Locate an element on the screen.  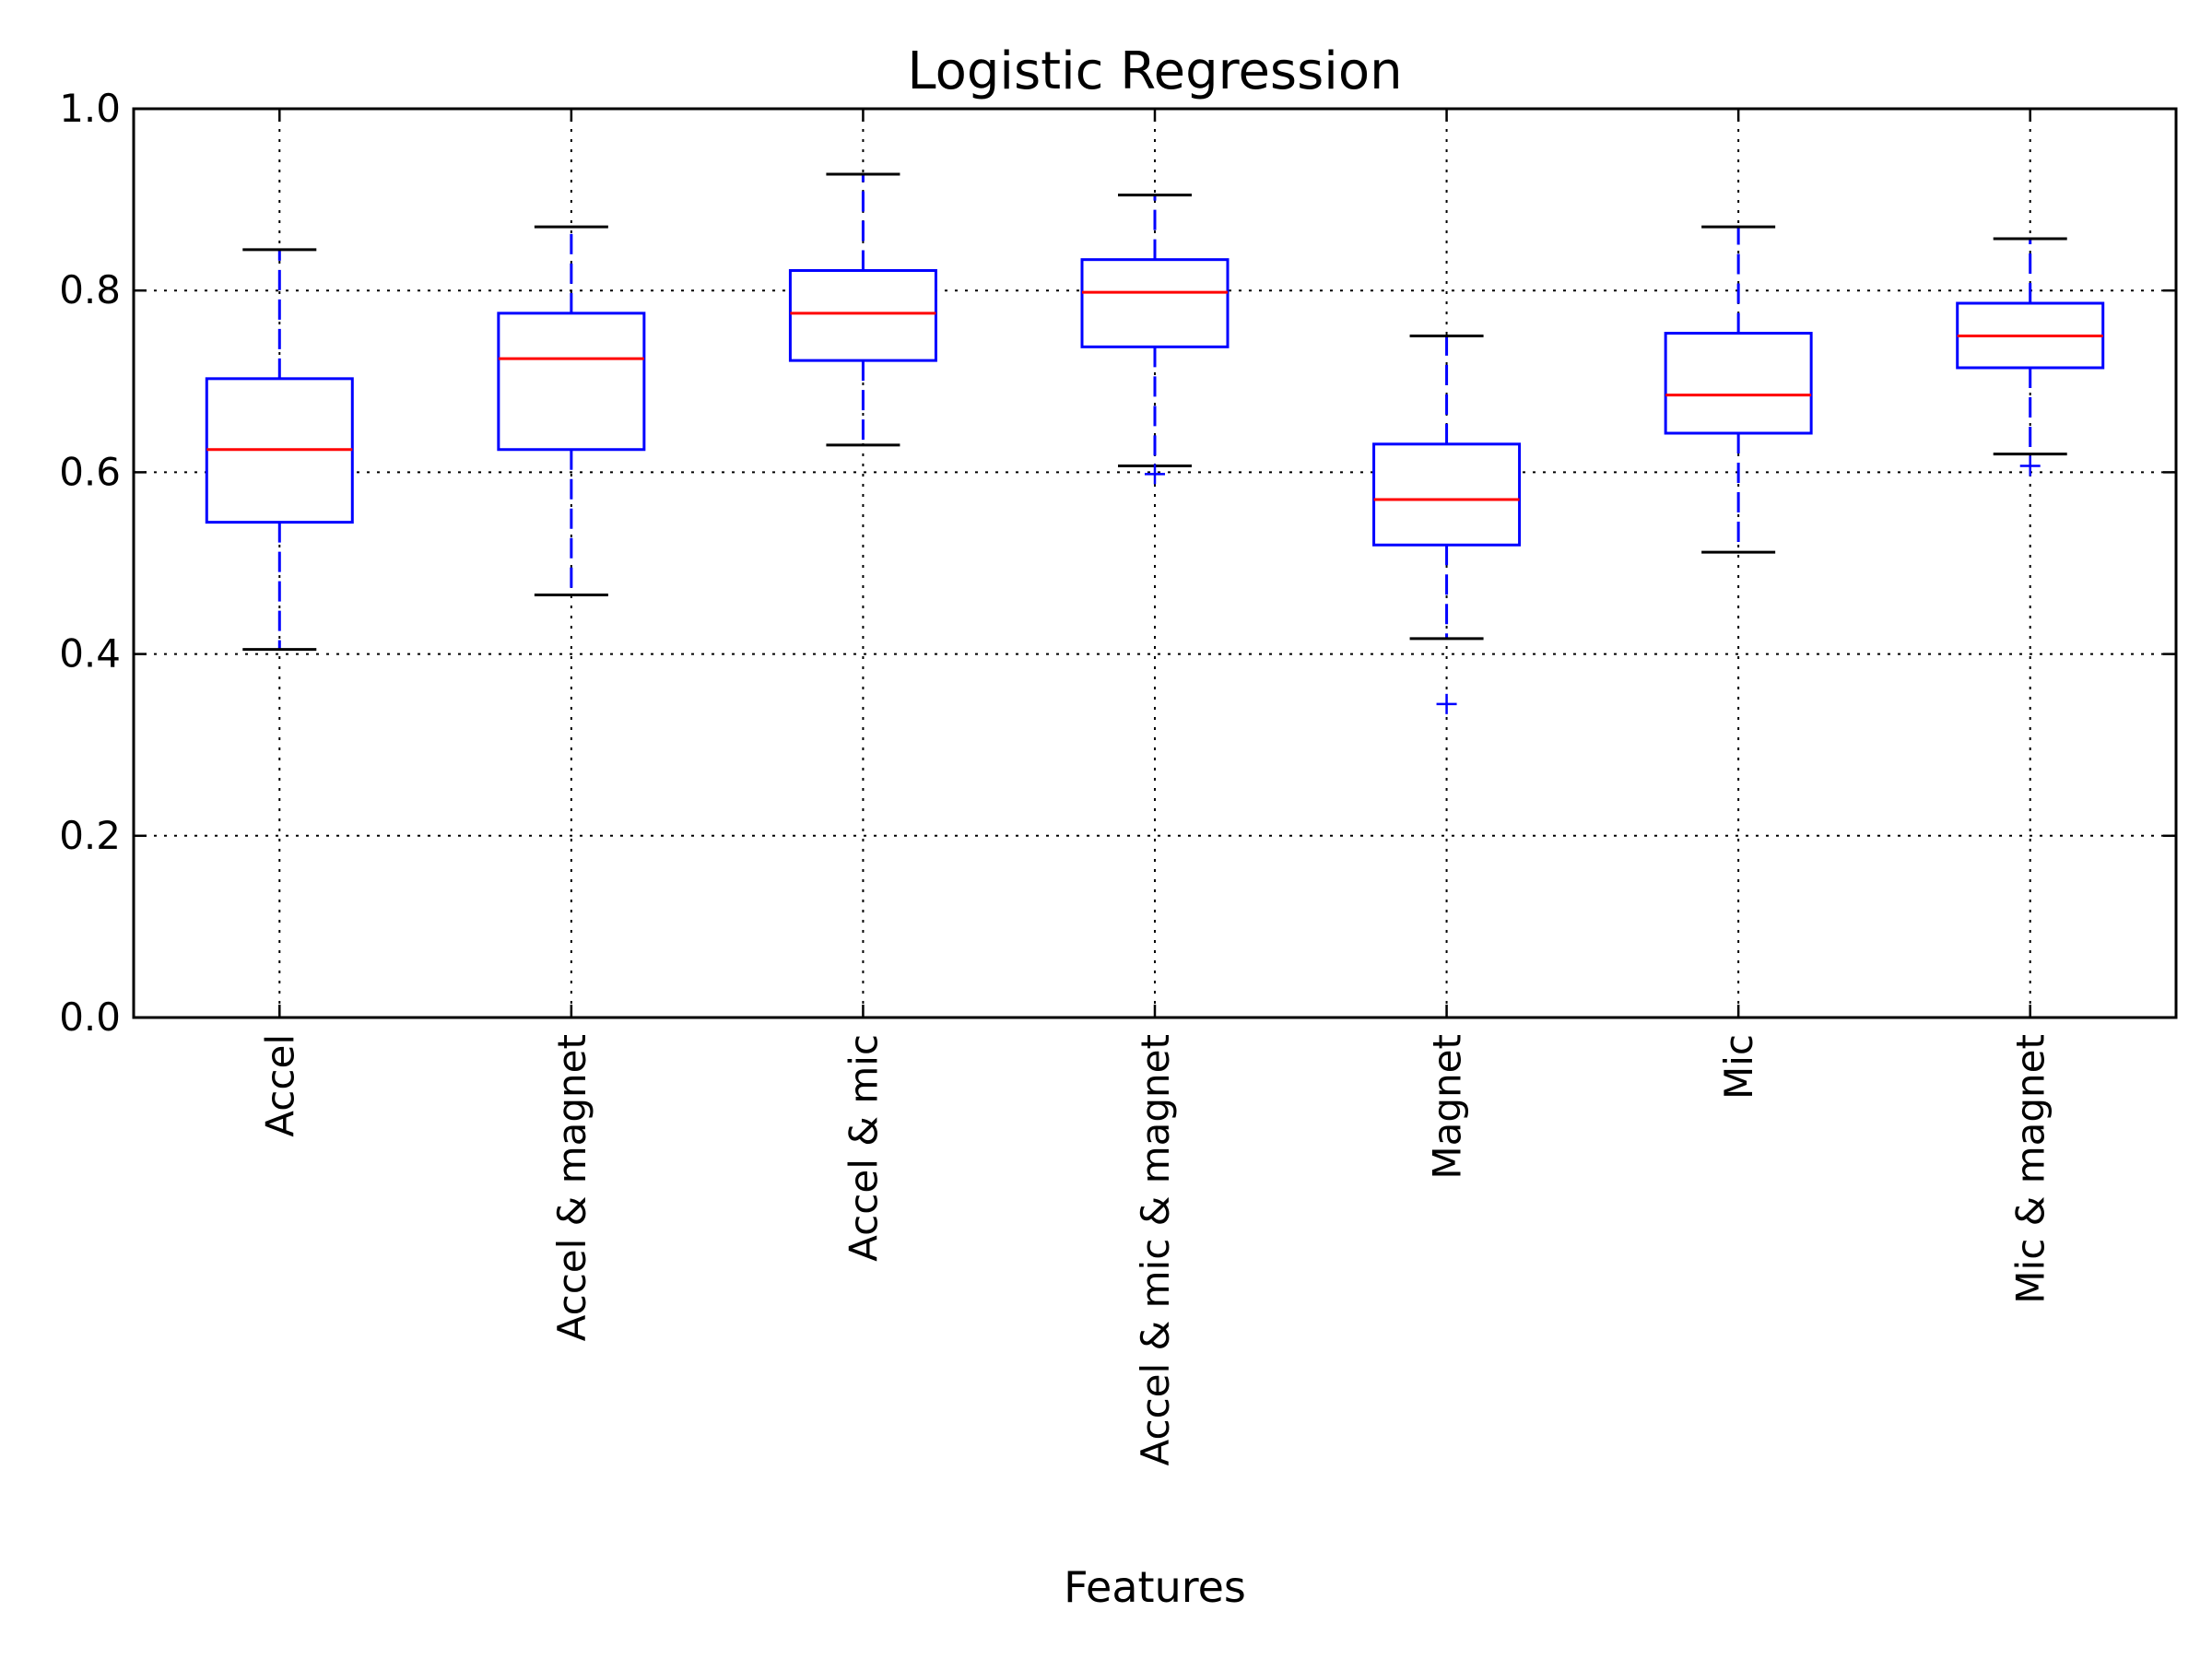
y-tick-label: 0.6 is located at coordinates (90, 471).